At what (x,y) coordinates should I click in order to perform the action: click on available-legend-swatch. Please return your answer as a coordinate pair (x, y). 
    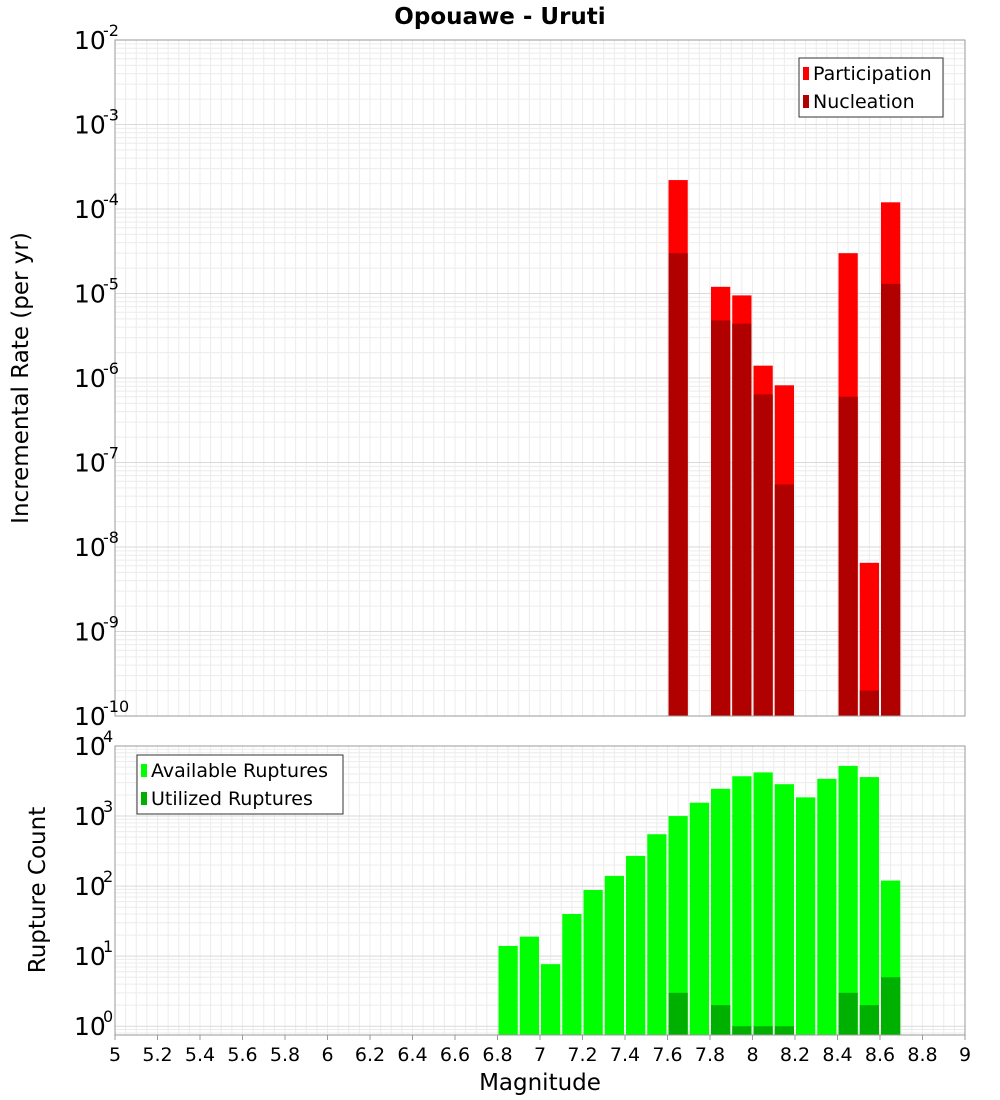
    Looking at the image, I should click on (144, 770).